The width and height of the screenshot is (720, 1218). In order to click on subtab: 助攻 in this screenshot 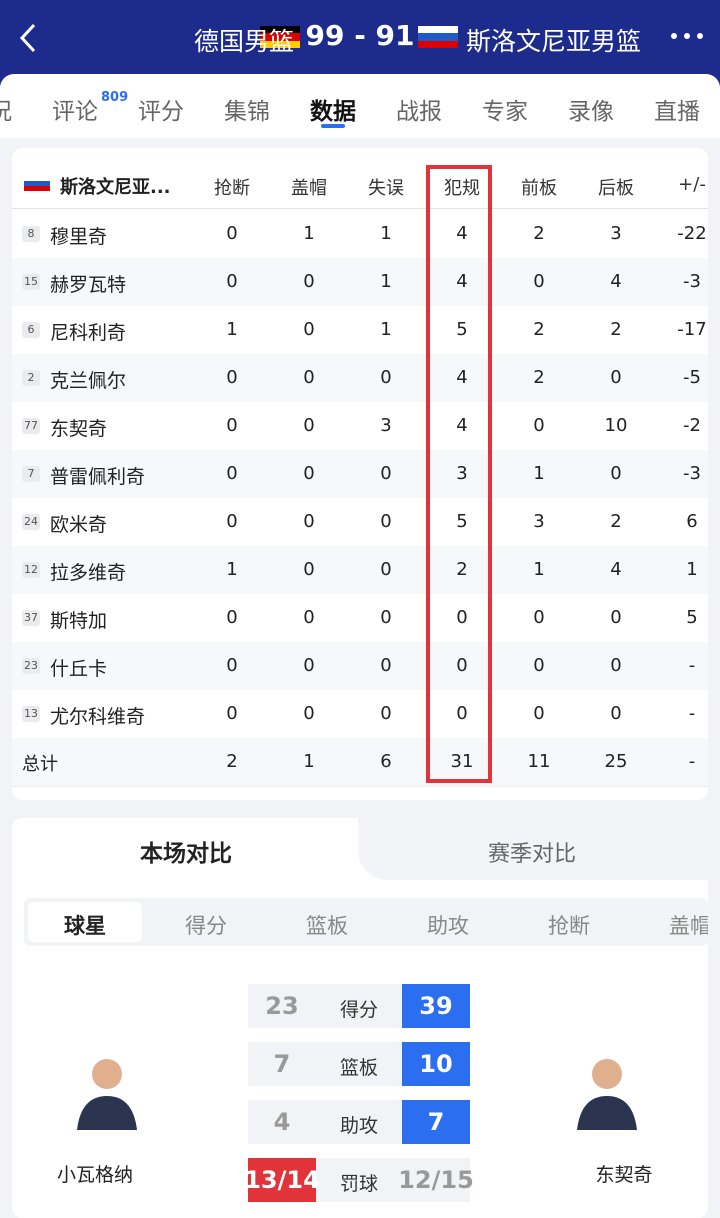, I will do `click(448, 926)`.